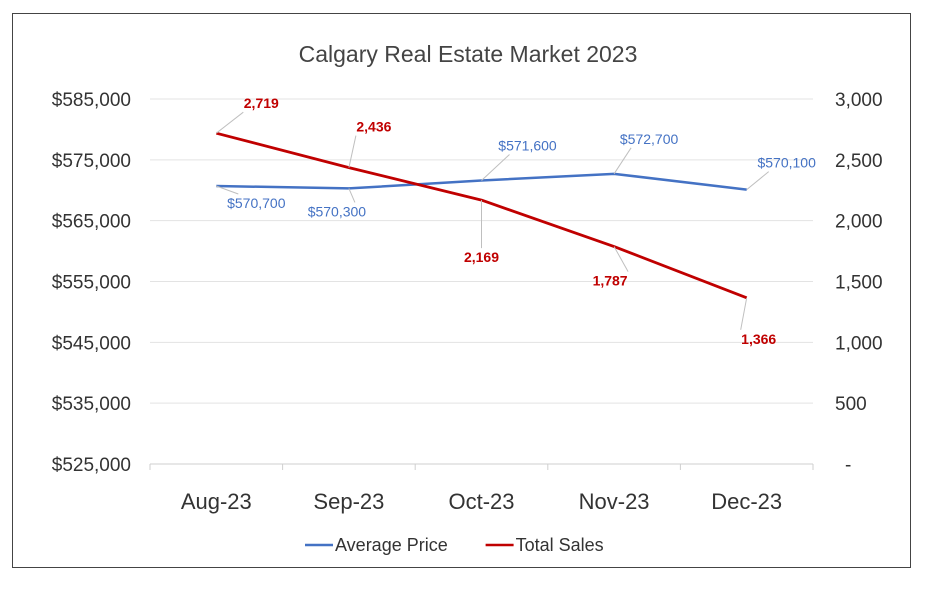  I want to click on price-data-label: $572,700, so click(649, 139).